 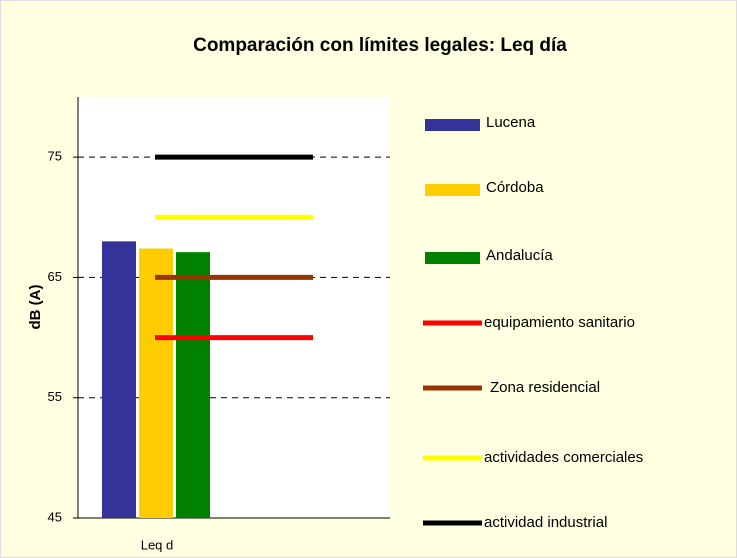 I want to click on y-tick-label: 65, so click(x=55, y=276).